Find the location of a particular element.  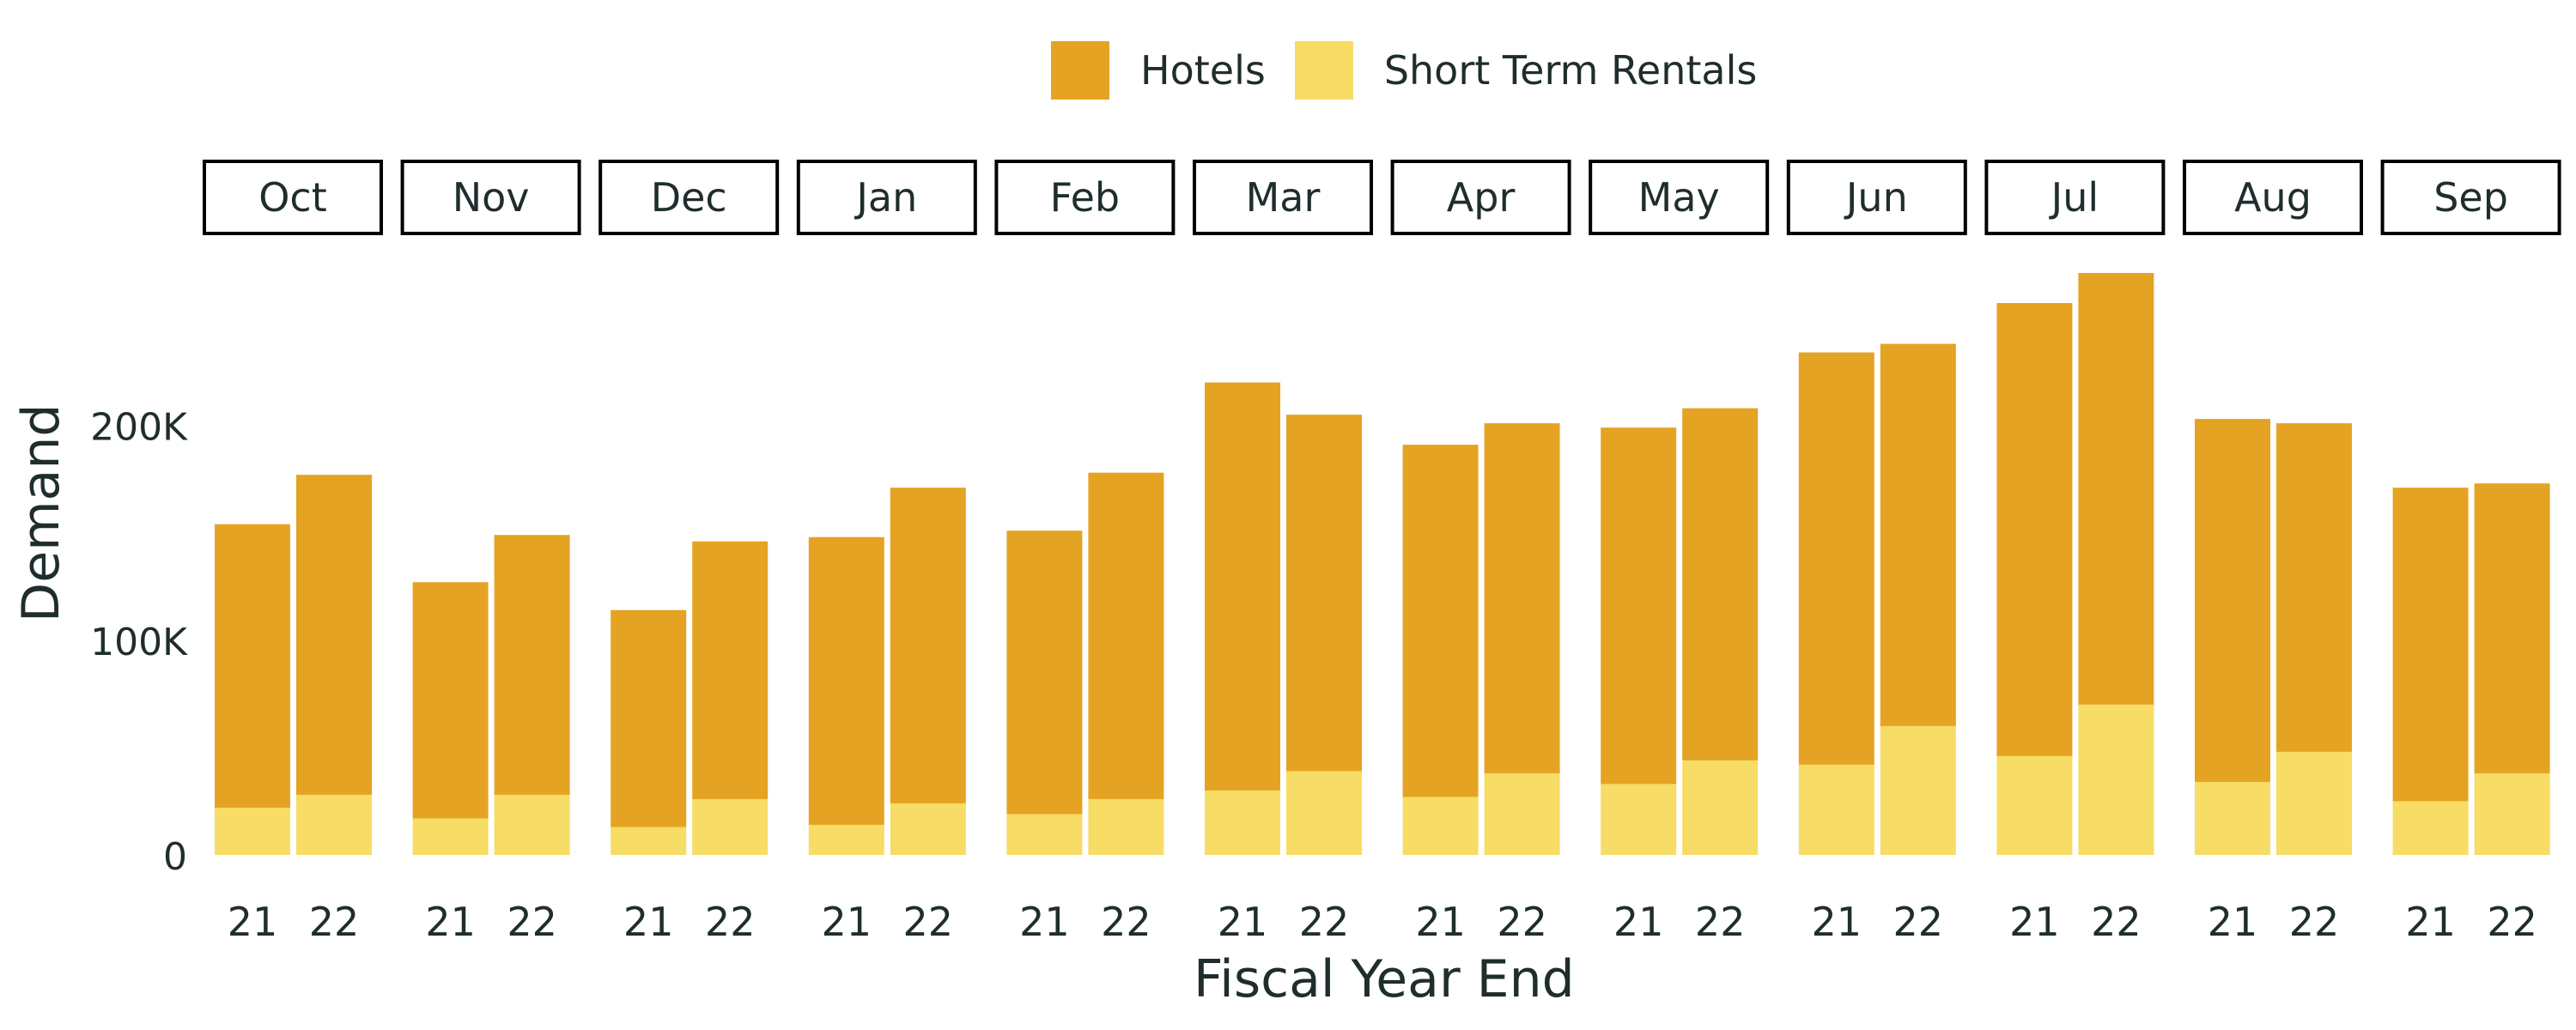

legend-label-hotels: Hotels is located at coordinates (1203, 70).